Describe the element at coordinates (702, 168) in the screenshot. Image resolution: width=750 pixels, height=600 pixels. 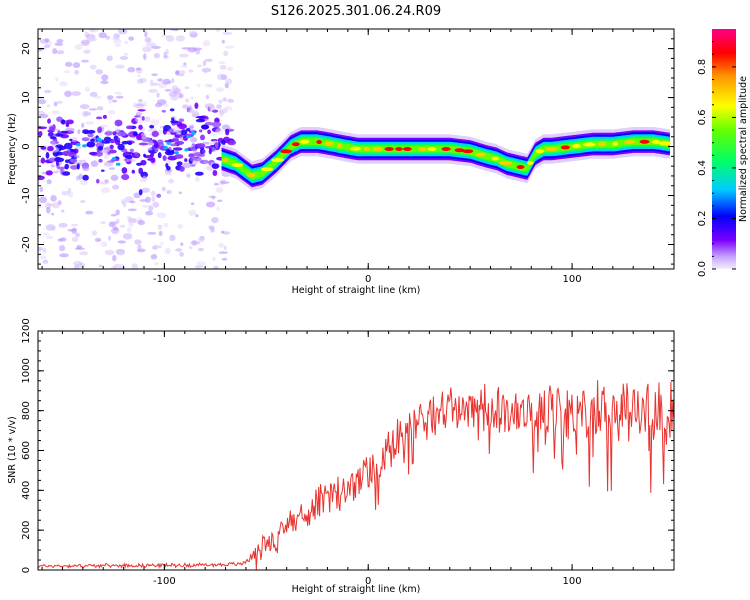
I see `colorbar-tick-label: 0.4` at that location.